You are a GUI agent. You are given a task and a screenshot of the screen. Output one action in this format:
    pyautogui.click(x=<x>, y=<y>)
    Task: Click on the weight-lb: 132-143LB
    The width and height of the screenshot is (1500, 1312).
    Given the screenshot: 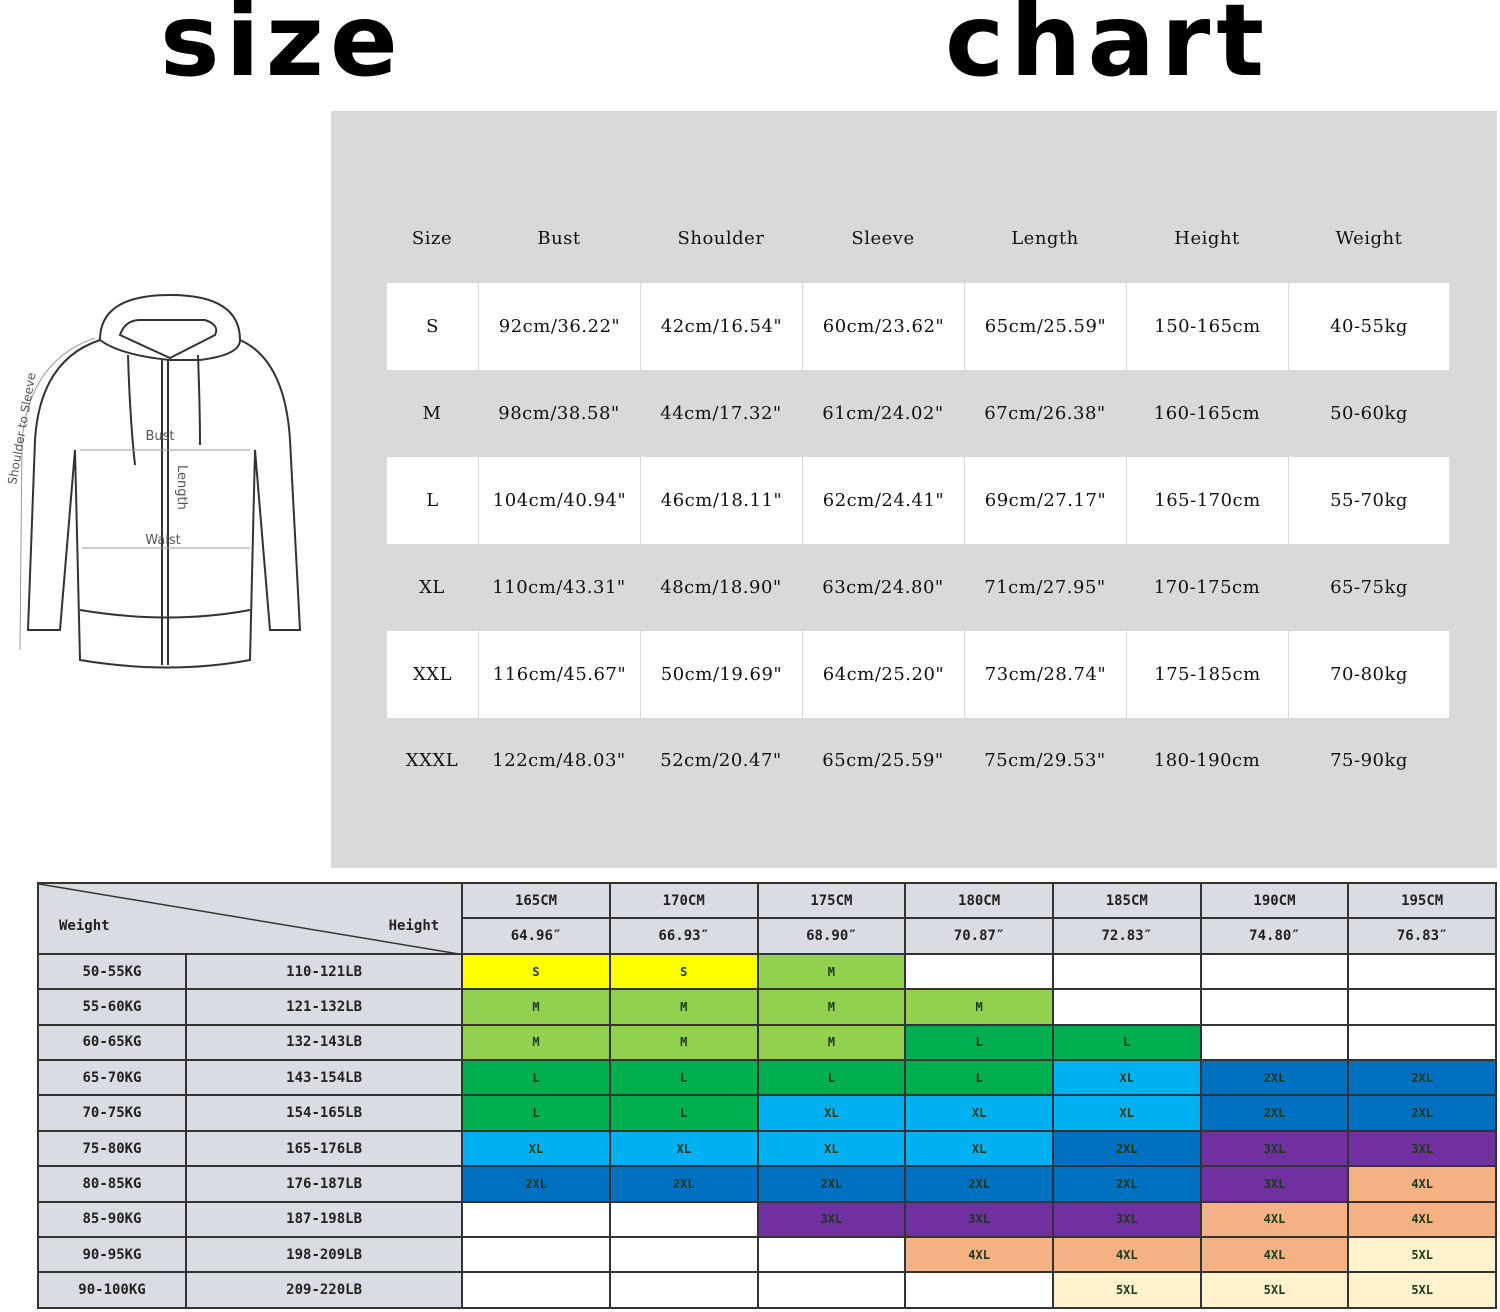 What is the action you would take?
    pyautogui.click(x=324, y=1042)
    